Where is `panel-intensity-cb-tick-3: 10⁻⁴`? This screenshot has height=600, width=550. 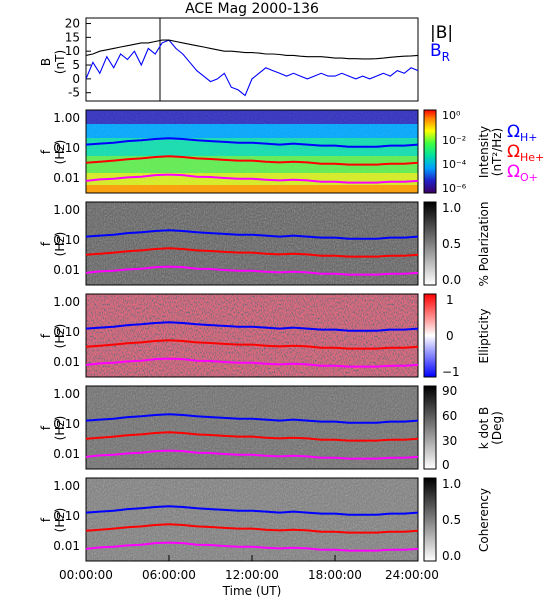 panel-intensity-cb-tick-3: 10⁻⁴ is located at coordinates (454, 164).